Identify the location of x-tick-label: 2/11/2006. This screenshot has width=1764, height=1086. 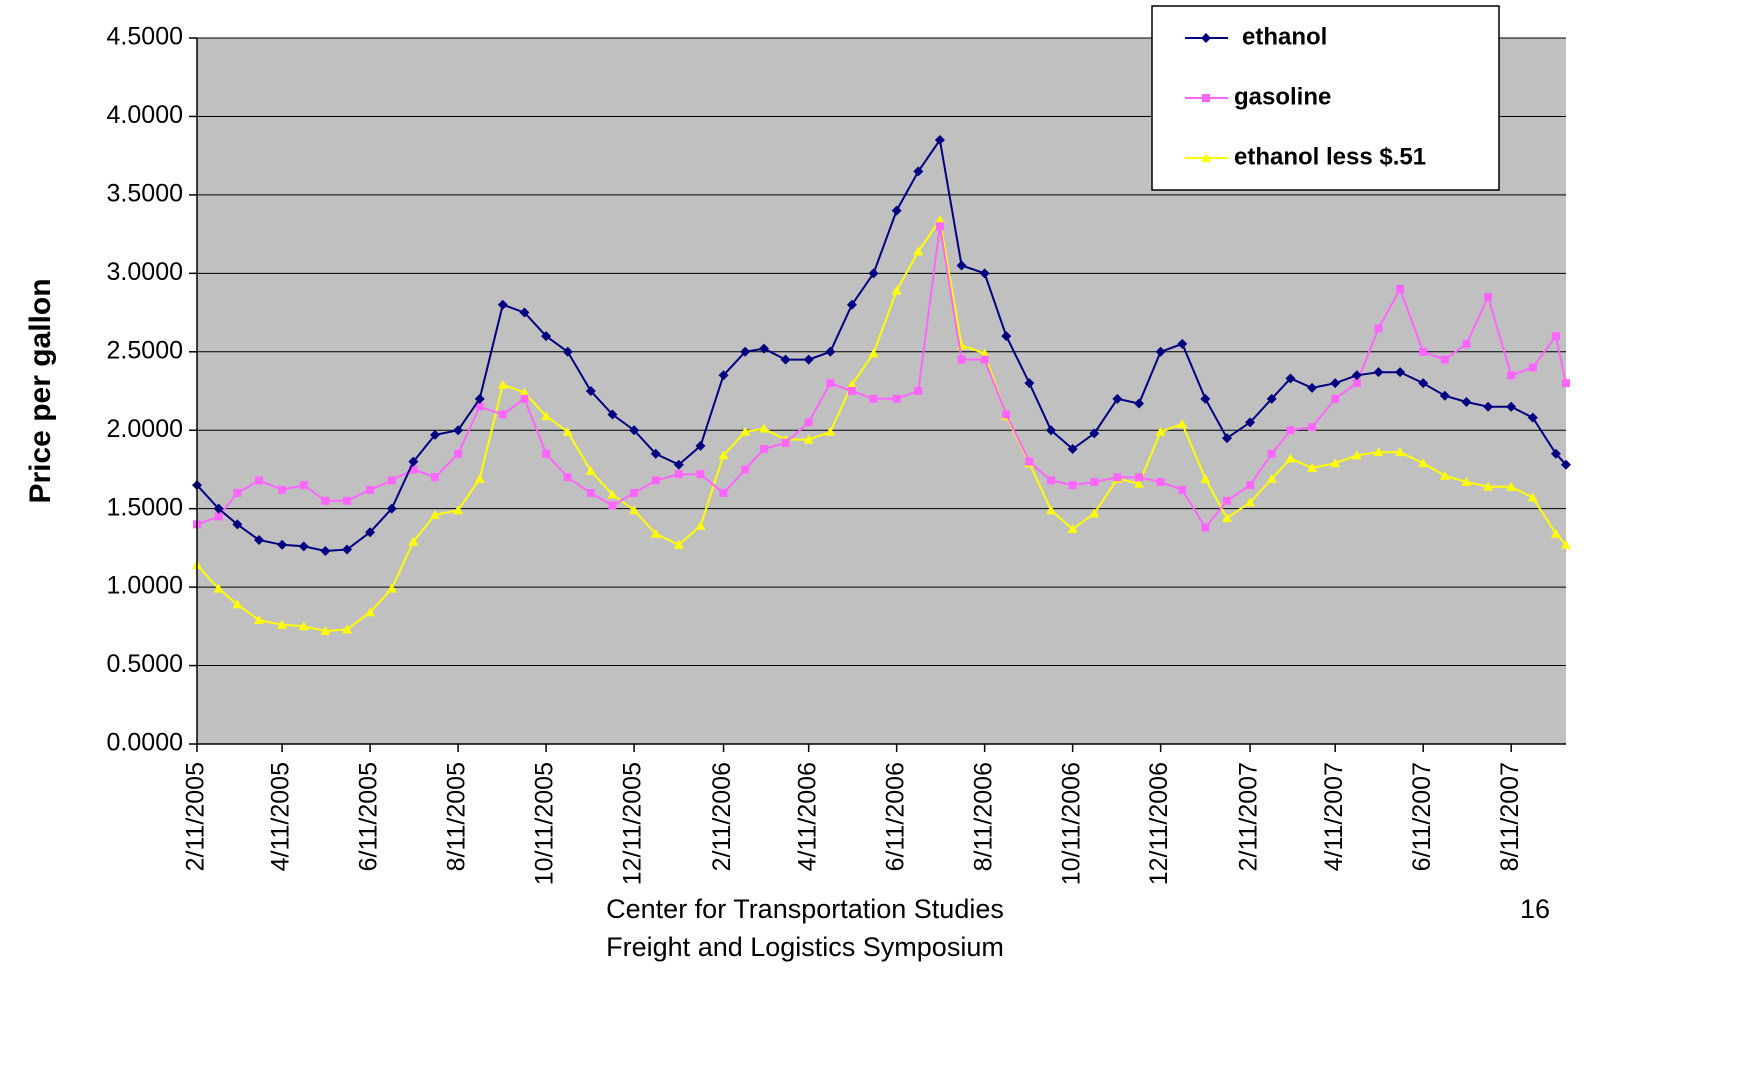
(722, 816).